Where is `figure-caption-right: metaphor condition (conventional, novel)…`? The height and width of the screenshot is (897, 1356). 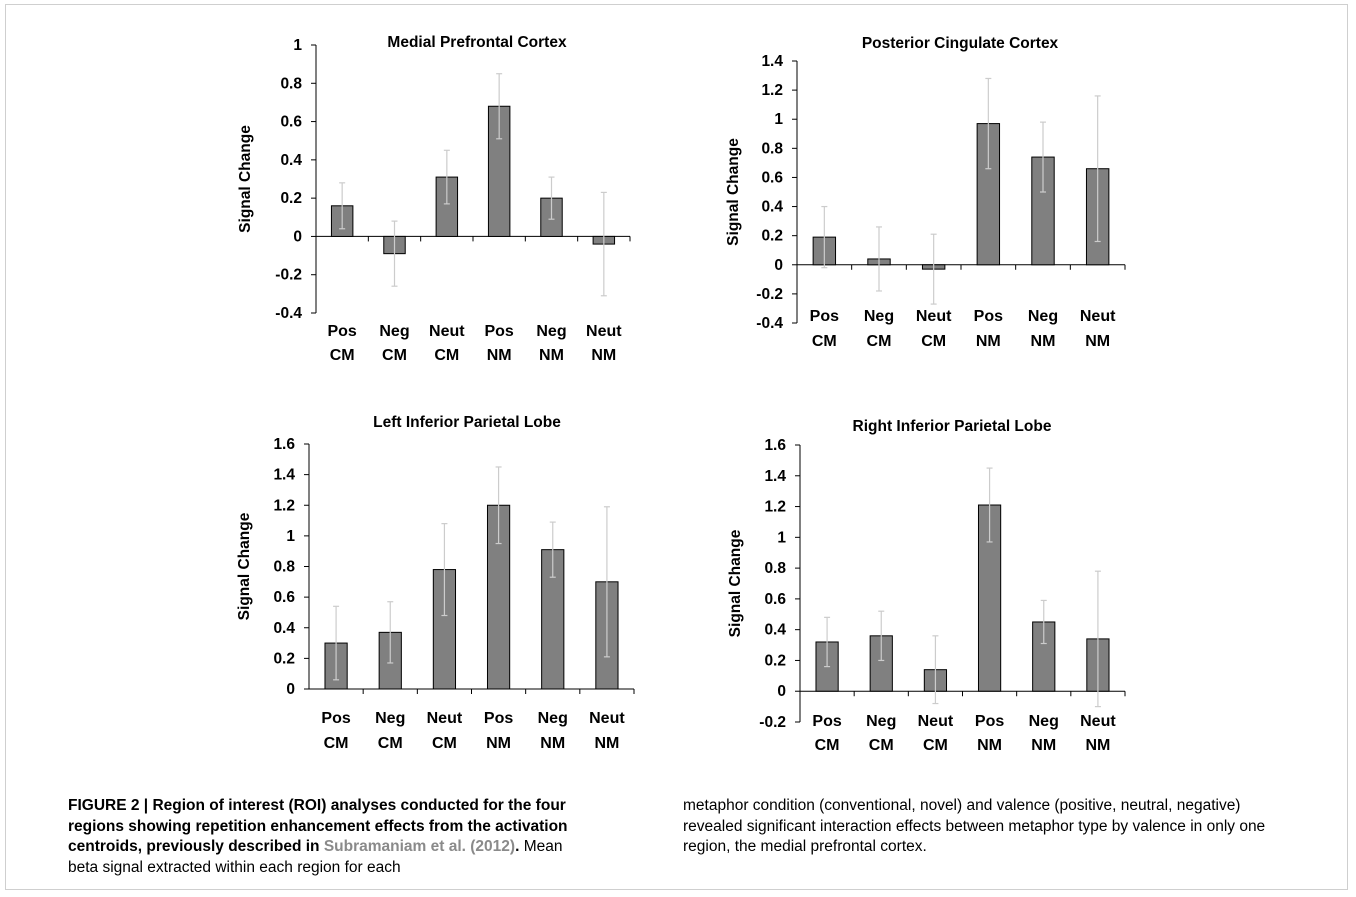
figure-caption-right: metaphor condition (conventional, novel)… is located at coordinates (988, 827).